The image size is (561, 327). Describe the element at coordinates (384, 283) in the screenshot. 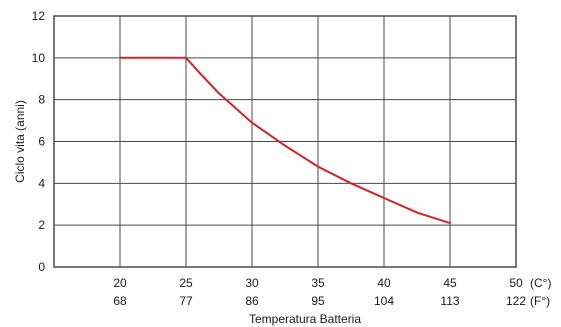

I see `x-tick-label-celsius: 40` at that location.